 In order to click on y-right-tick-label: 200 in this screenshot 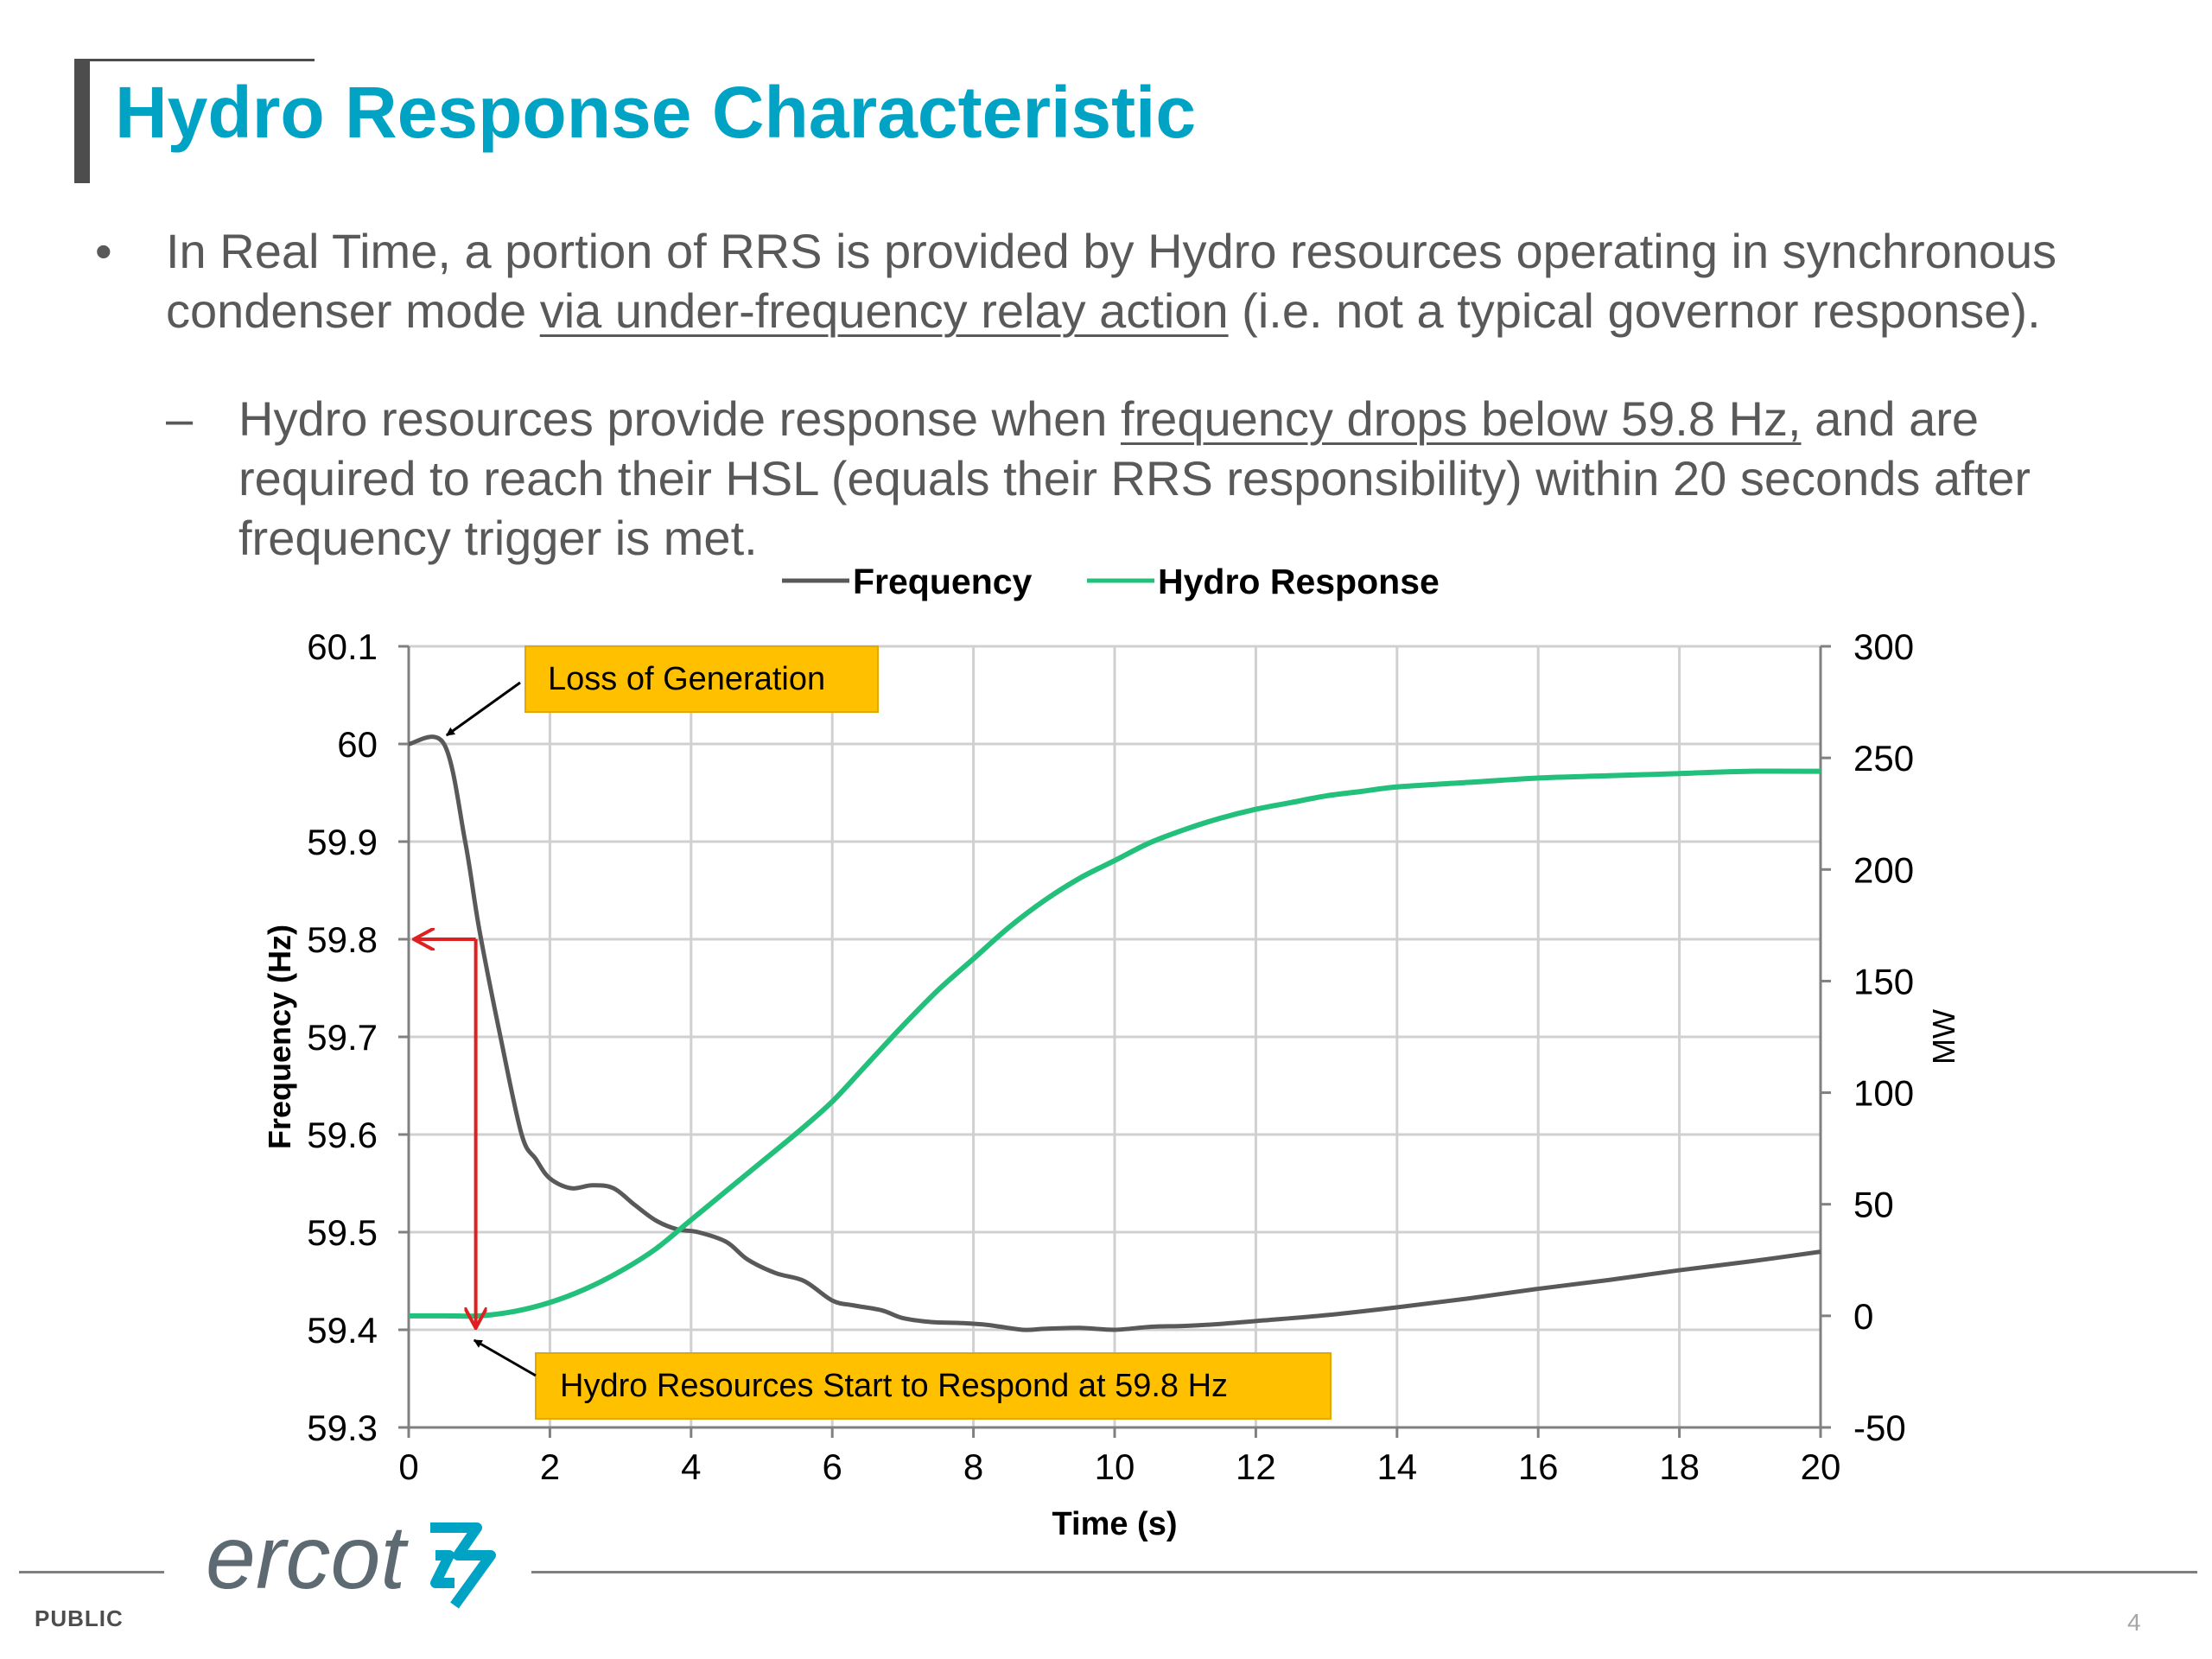, I will do `click(1883, 869)`.